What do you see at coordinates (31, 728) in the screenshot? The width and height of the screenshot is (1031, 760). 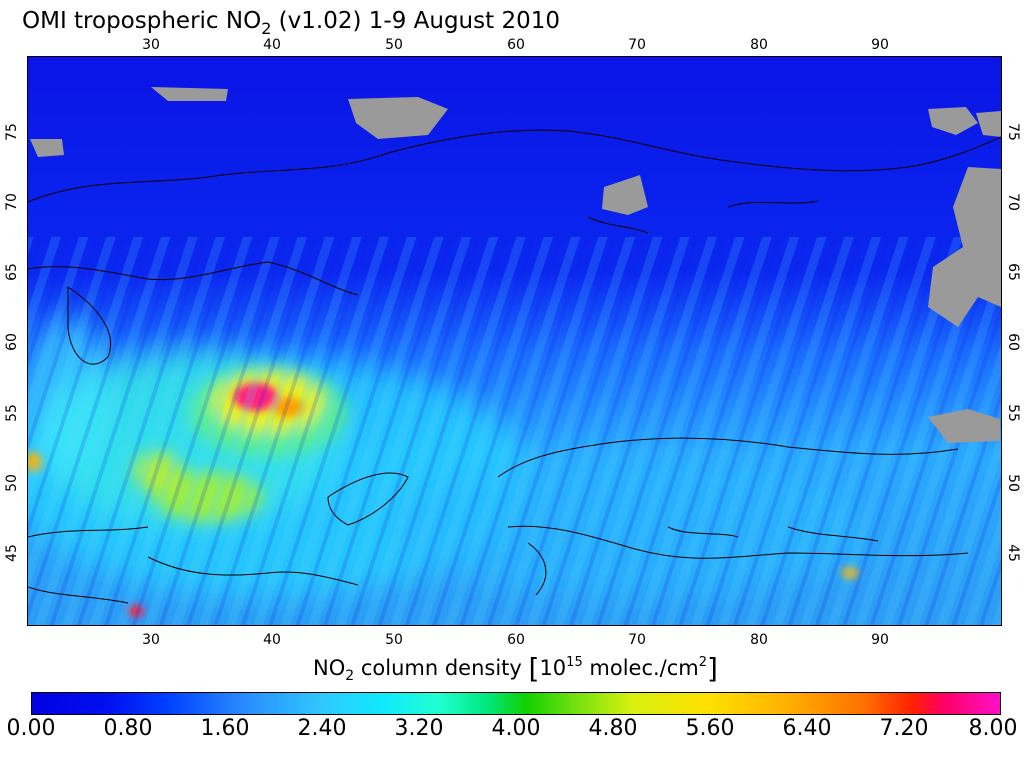 I see `colorbar-label: 0.00` at bounding box center [31, 728].